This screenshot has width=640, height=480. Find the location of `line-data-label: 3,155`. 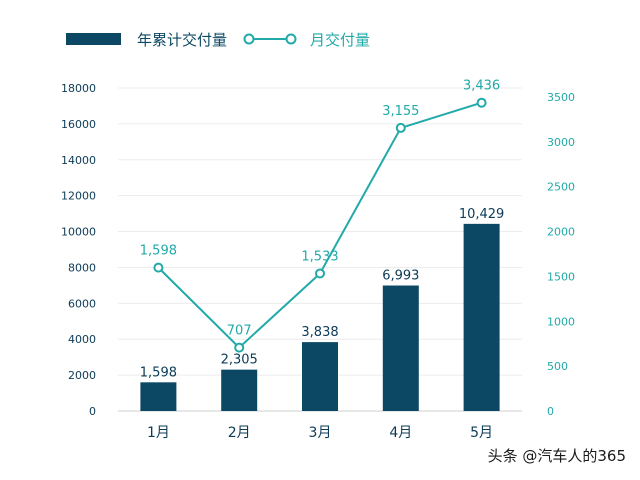

line-data-label: 3,155 is located at coordinates (400, 111).